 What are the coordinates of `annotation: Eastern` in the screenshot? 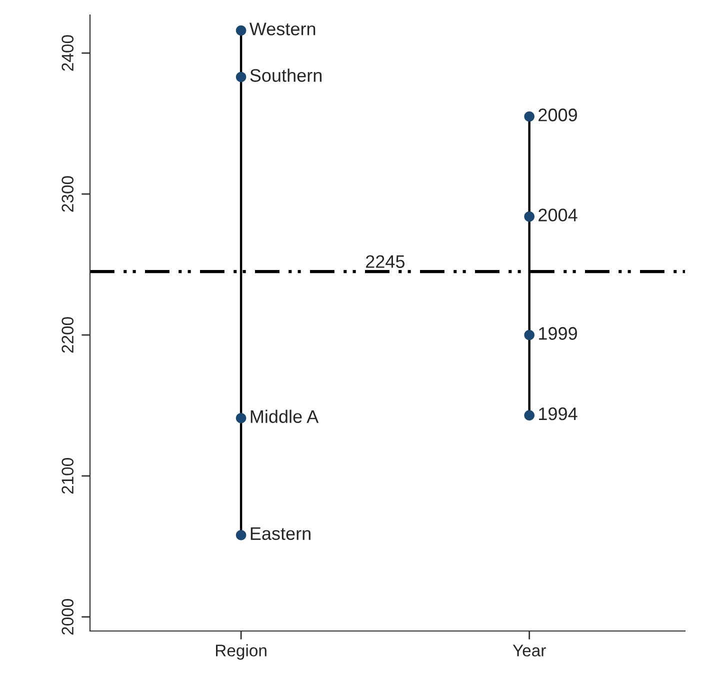 It's located at (280, 533).